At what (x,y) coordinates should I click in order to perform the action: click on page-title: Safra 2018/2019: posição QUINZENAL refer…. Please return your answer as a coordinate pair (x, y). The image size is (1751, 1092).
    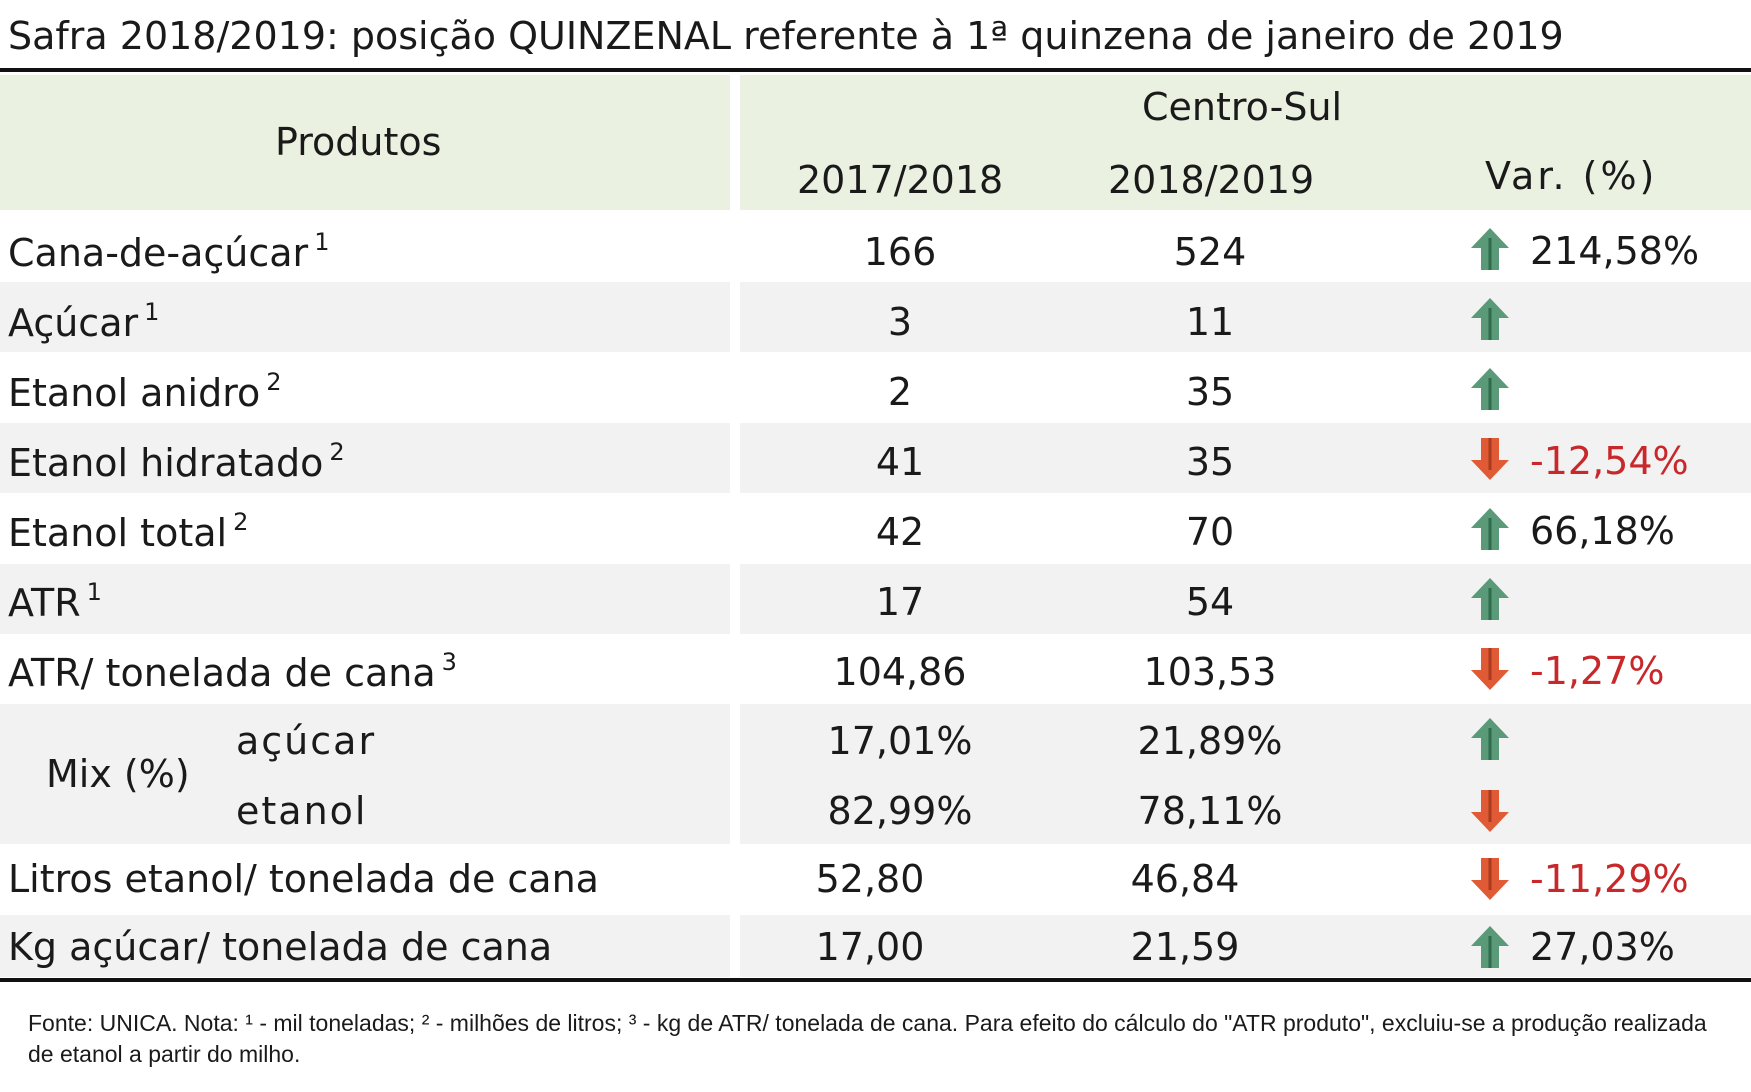
    Looking at the image, I should click on (786, 36).